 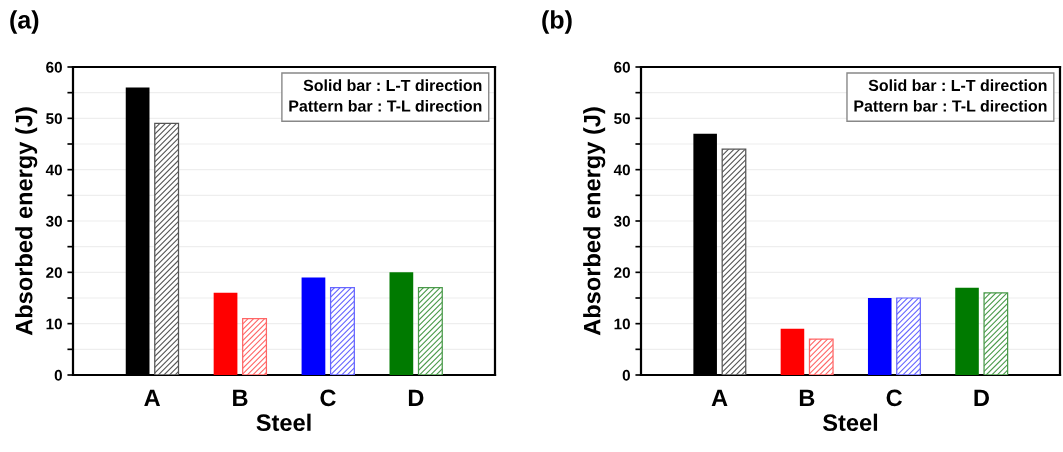 What do you see at coordinates (24, 22) in the screenshot?
I see `chart-title: (a)` at bounding box center [24, 22].